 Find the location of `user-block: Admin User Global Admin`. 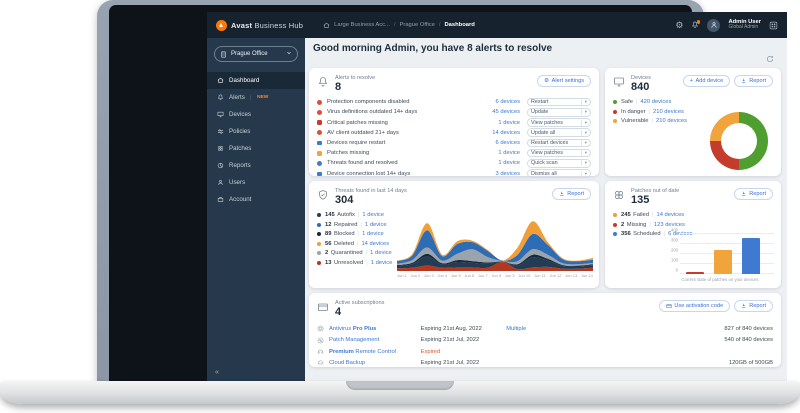

user-block: Admin User Global Admin is located at coordinates (744, 25).